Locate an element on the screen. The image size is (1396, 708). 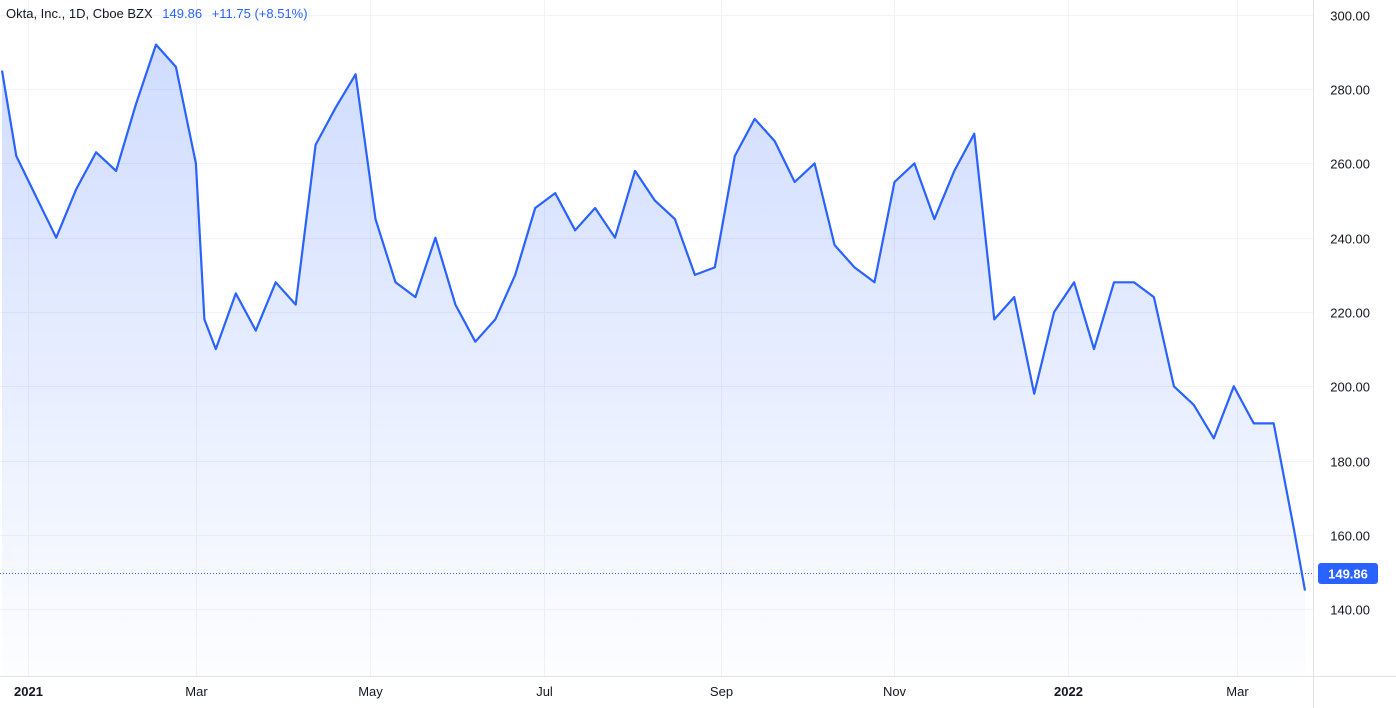
x-tick-label: Sep is located at coordinates (721, 691).